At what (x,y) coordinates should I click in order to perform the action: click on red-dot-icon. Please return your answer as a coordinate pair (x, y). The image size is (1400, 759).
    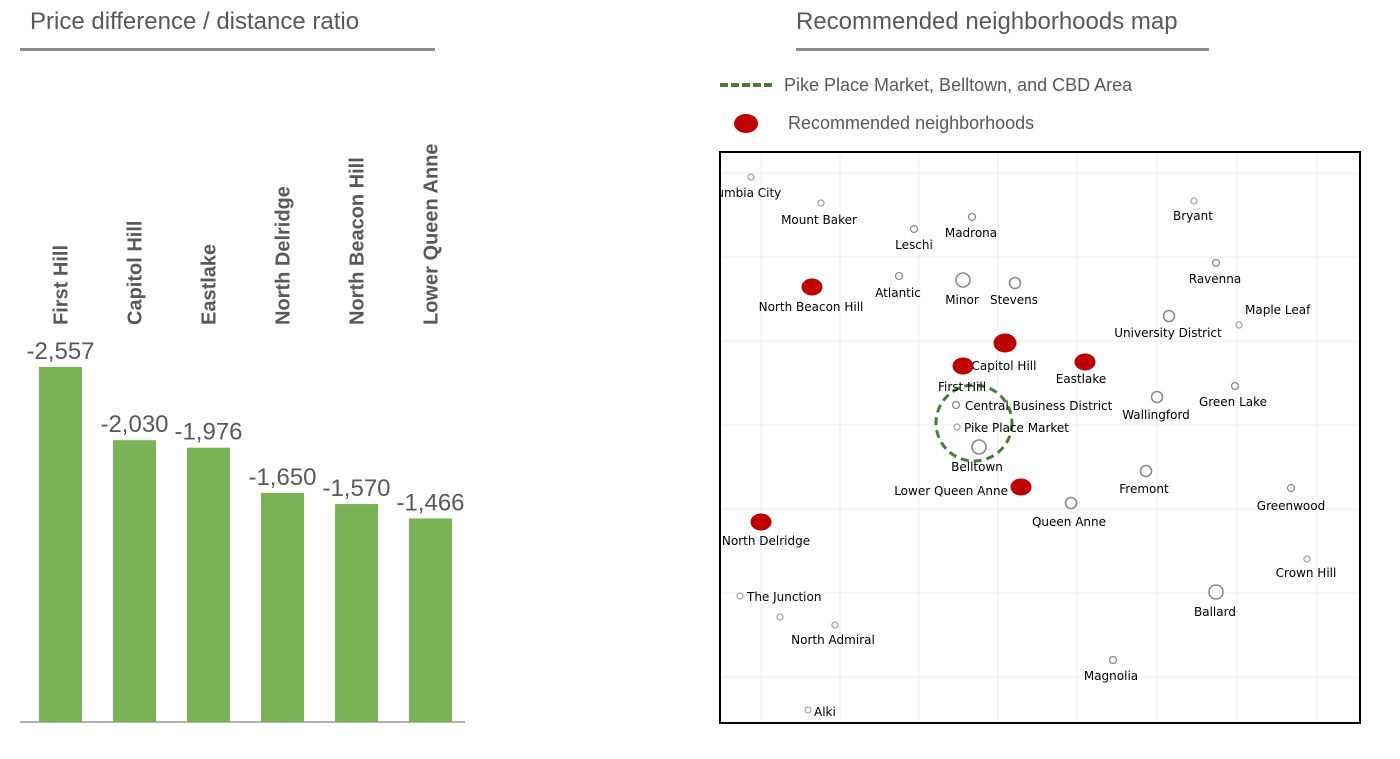
    Looking at the image, I should click on (746, 123).